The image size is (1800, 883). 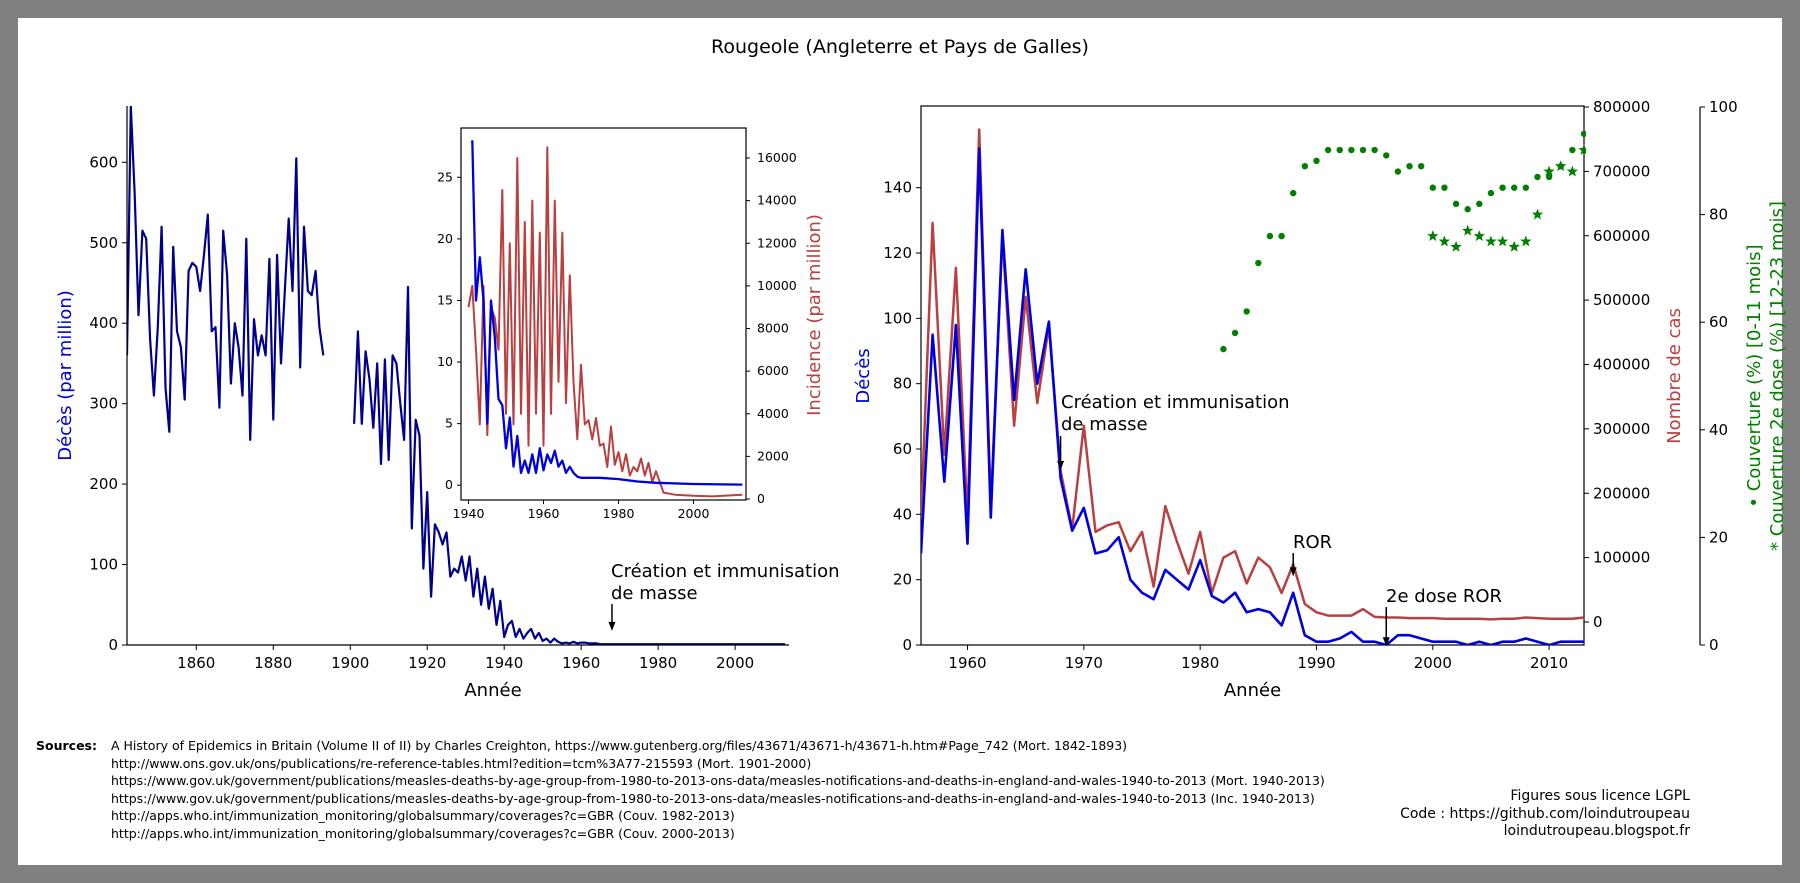 I want to click on license-line: Code : https://github.com/loindutroupeau, so click(x=1545, y=813).